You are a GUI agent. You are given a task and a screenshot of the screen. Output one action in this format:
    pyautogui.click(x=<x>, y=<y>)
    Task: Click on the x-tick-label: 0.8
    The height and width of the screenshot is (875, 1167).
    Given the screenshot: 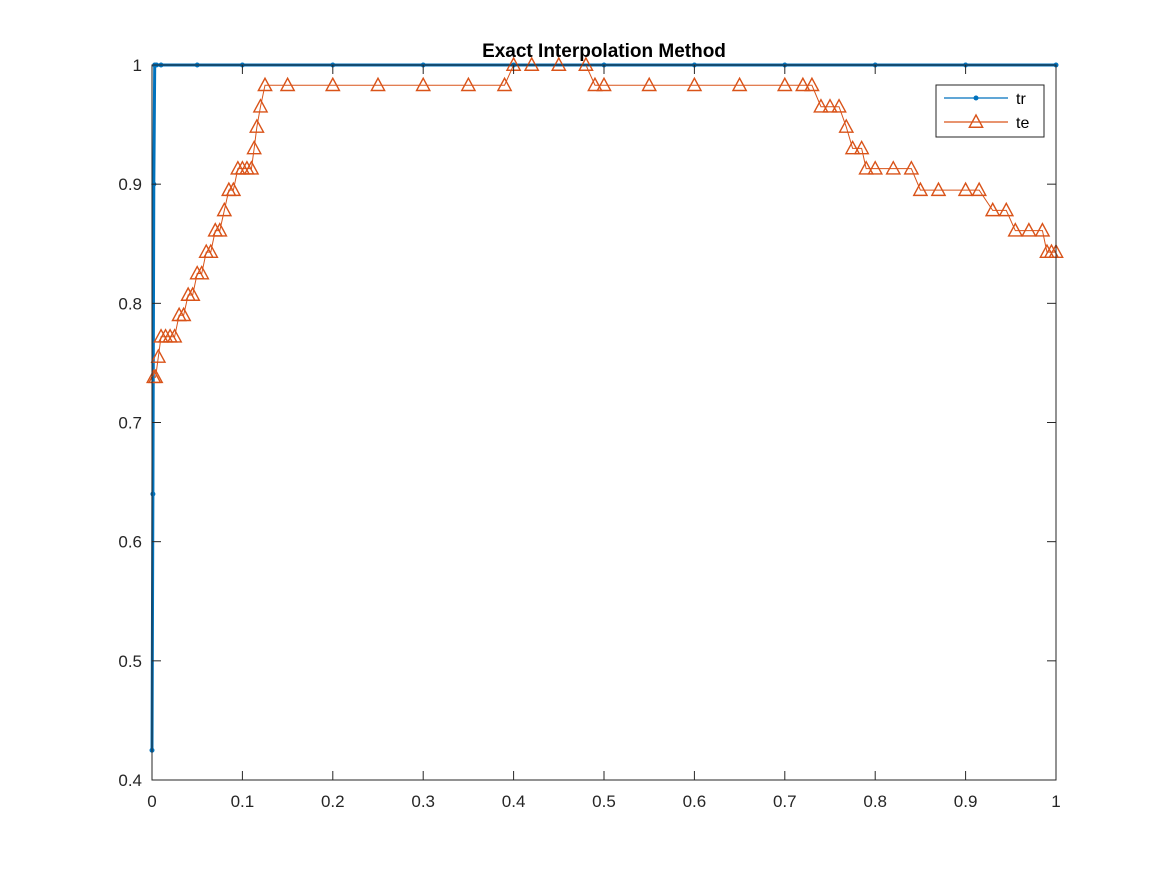 What is the action you would take?
    pyautogui.click(x=875, y=801)
    